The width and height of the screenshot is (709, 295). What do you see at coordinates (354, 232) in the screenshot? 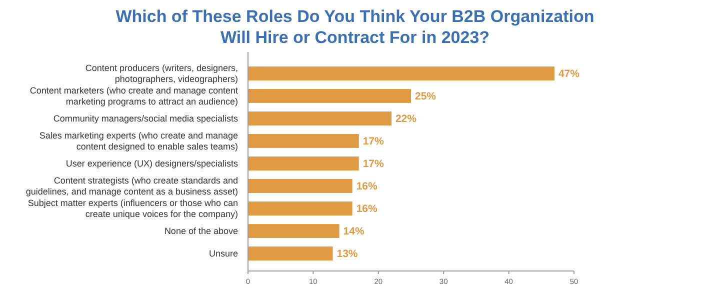
I see `data-label: 14%` at bounding box center [354, 232].